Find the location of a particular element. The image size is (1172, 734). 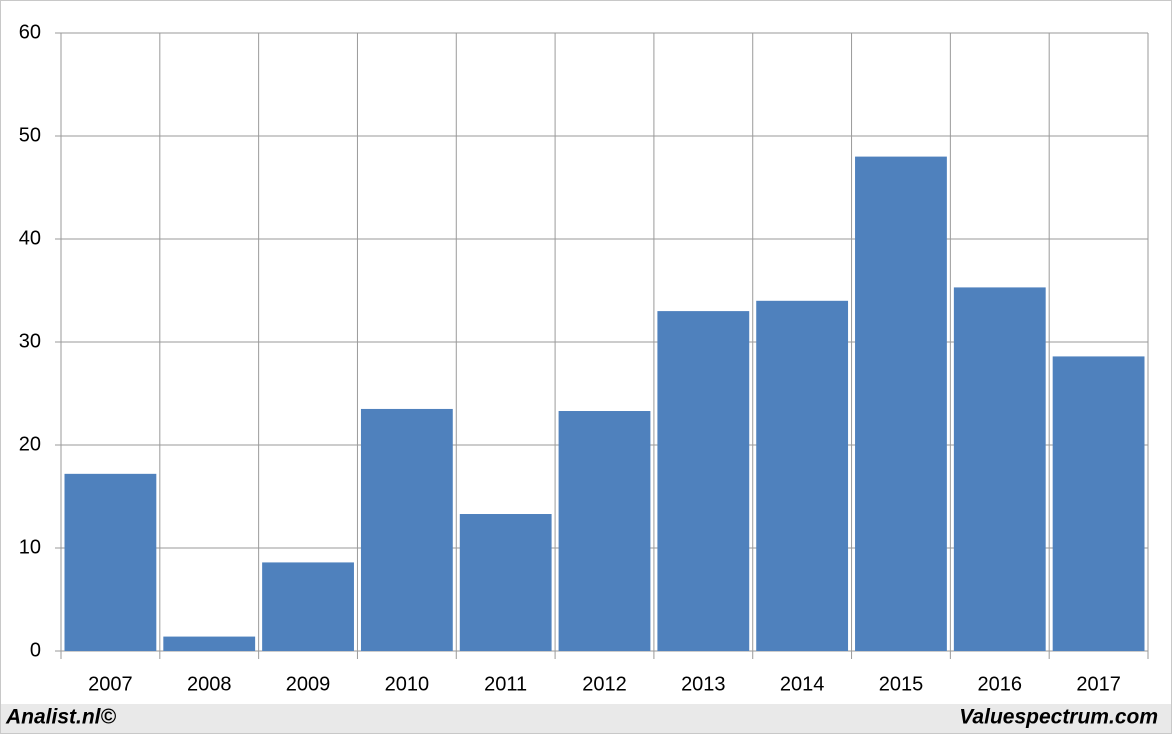

x-tick-label: 2011 is located at coordinates (505, 684).